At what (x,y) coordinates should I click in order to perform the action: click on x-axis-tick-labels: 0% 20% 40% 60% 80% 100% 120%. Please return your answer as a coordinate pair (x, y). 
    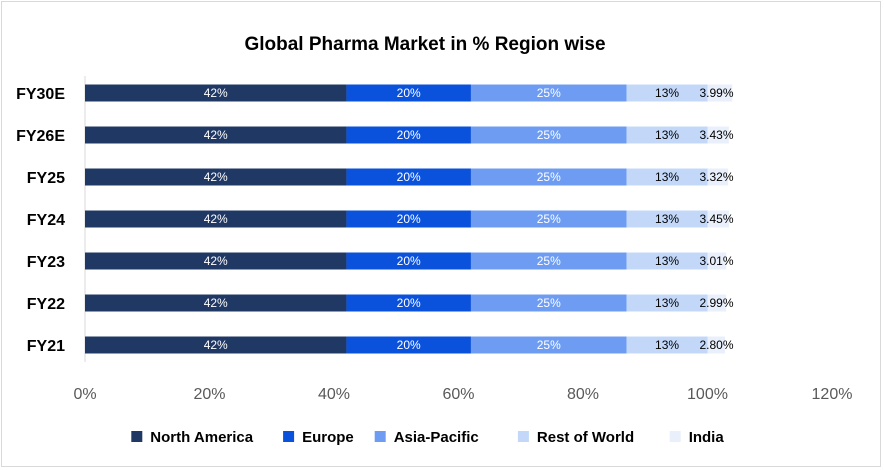
    Looking at the image, I should click on (462, 394).